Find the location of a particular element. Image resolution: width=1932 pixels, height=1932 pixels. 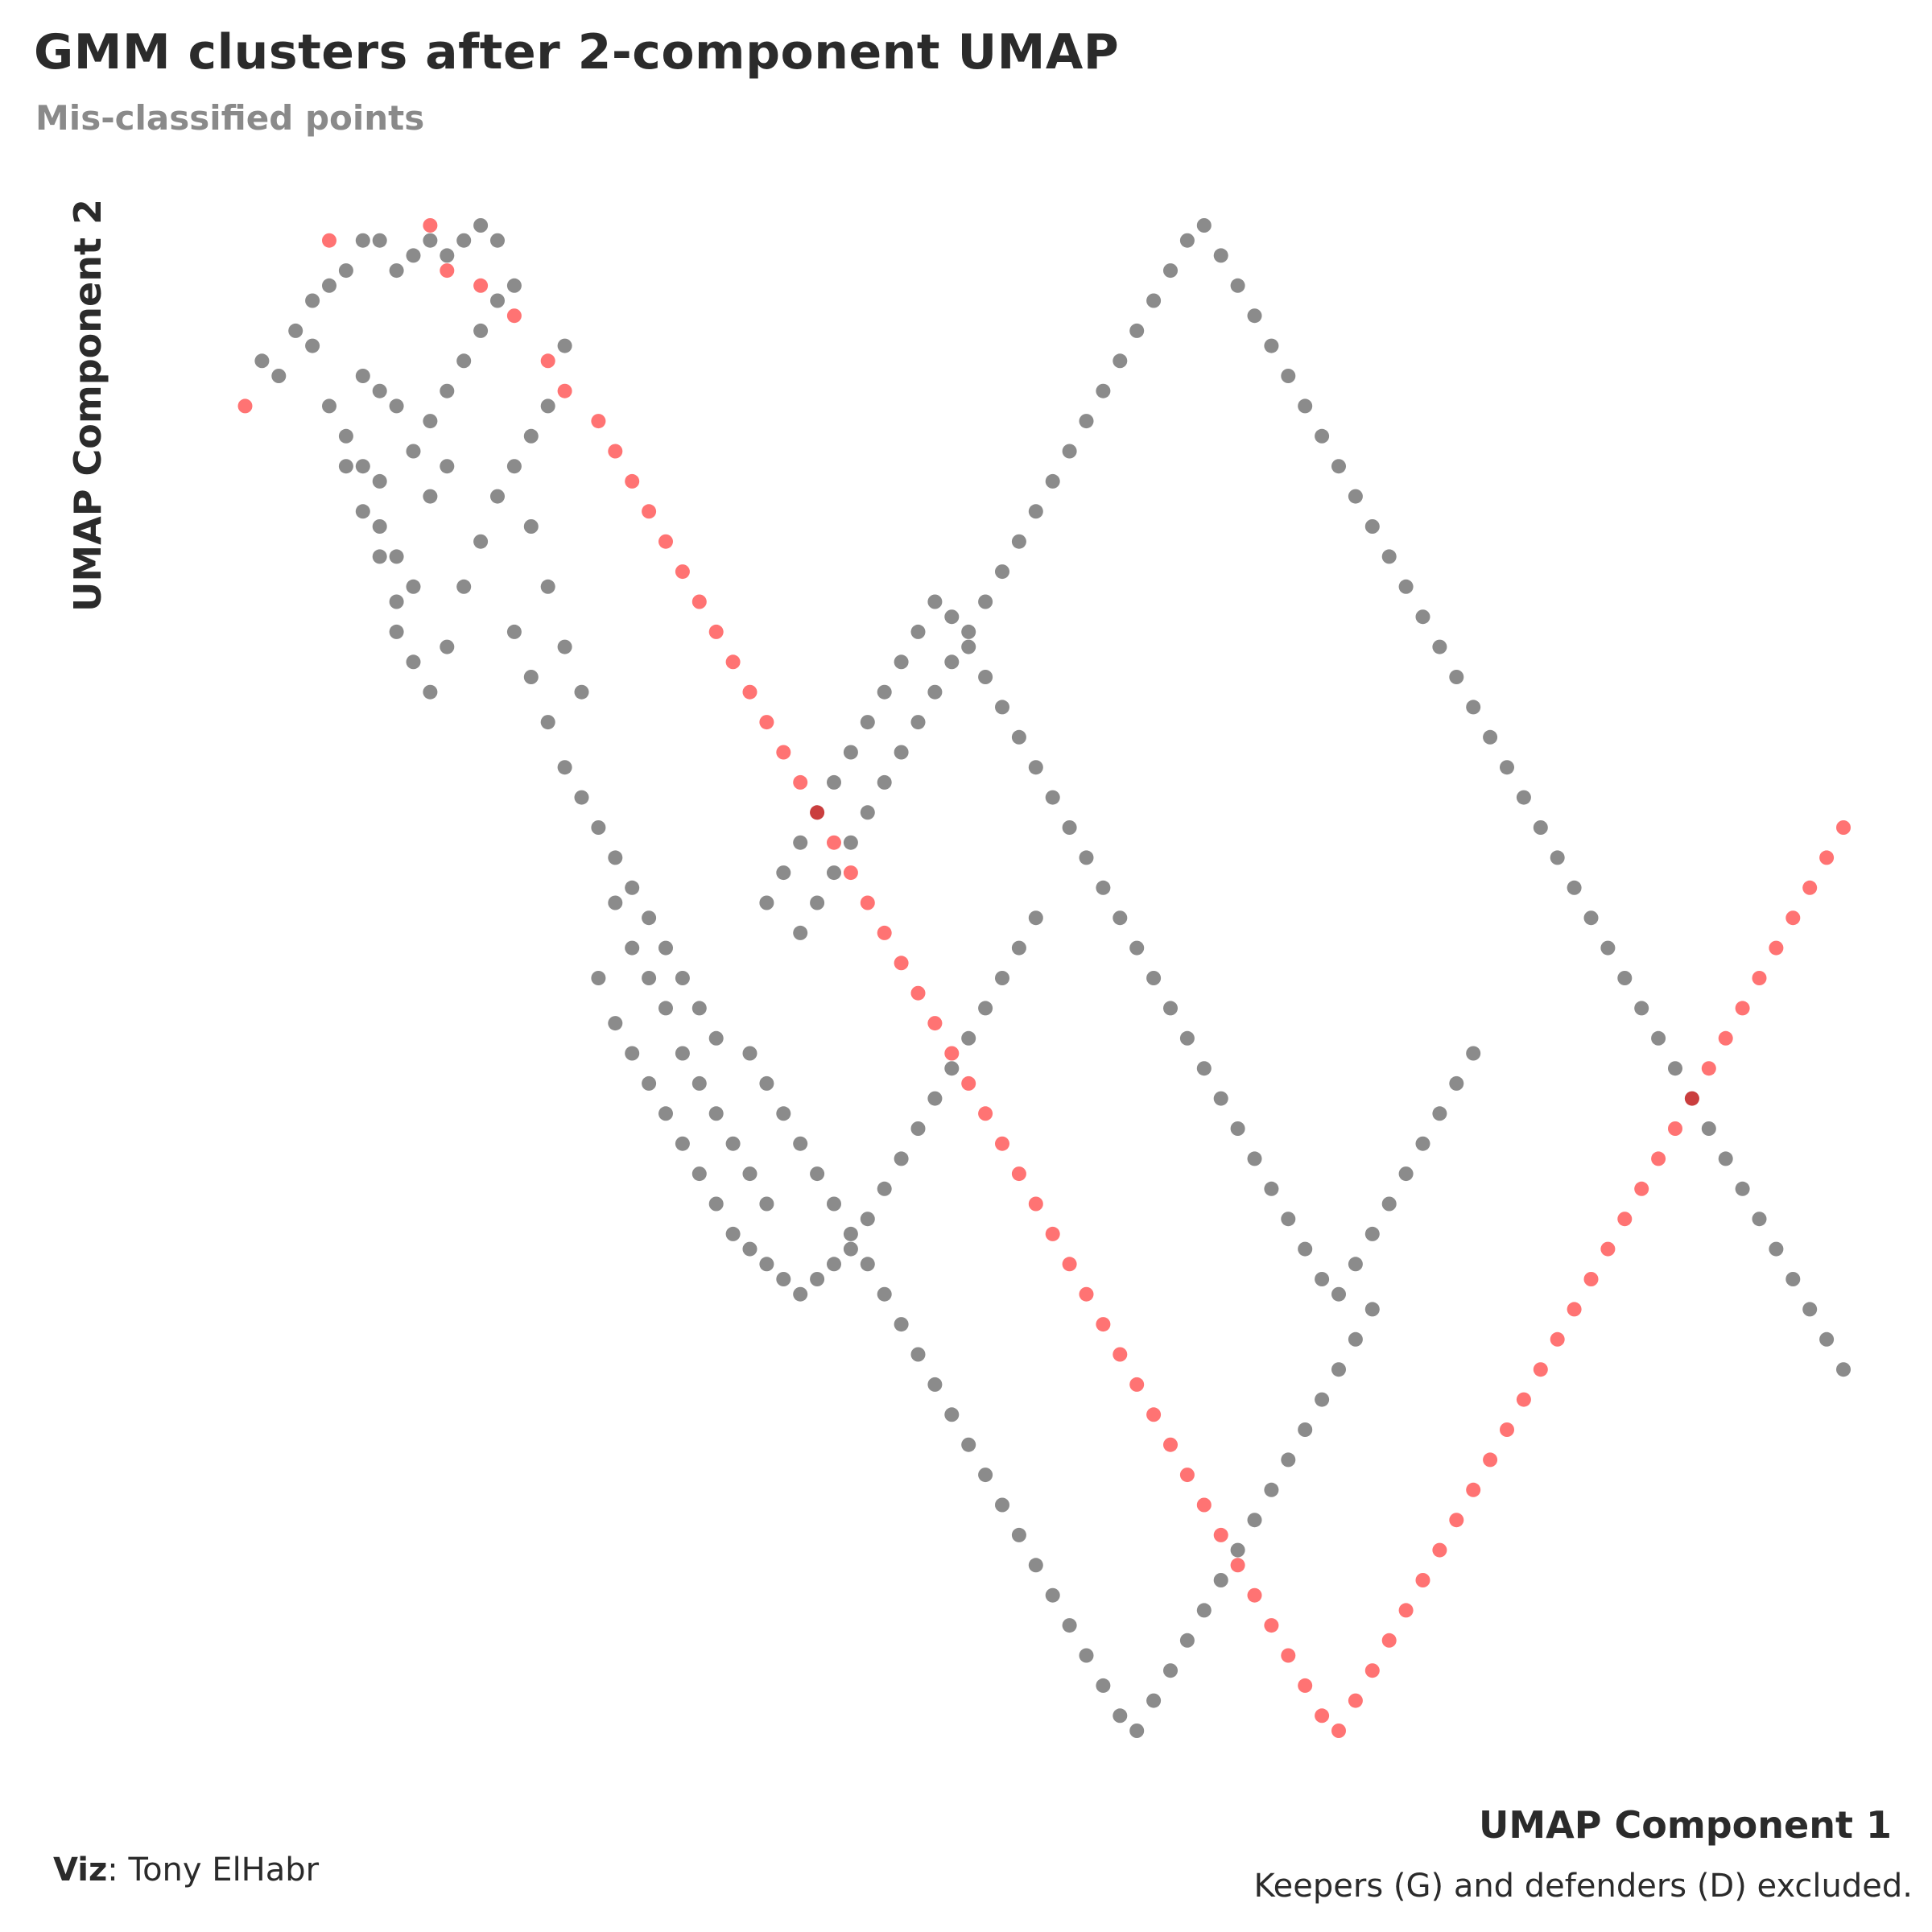

chart-subtitle: Mis-classified points is located at coordinates (230, 118).